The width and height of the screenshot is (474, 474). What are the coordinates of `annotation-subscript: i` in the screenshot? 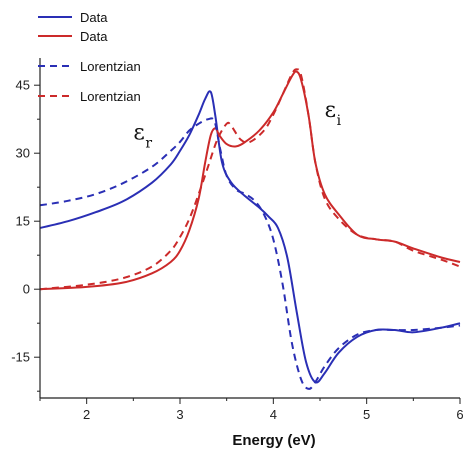 It's located at (339, 121).